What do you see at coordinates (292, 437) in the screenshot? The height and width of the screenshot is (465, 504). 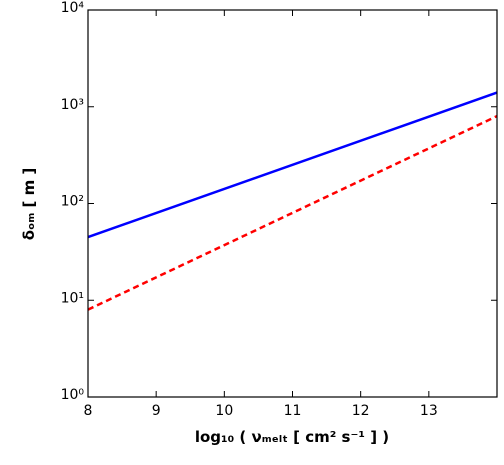 I see `x-axis-label: log₁₀ ( νₘₑₗₜ [ cm² s⁻¹ ] )` at bounding box center [292, 437].